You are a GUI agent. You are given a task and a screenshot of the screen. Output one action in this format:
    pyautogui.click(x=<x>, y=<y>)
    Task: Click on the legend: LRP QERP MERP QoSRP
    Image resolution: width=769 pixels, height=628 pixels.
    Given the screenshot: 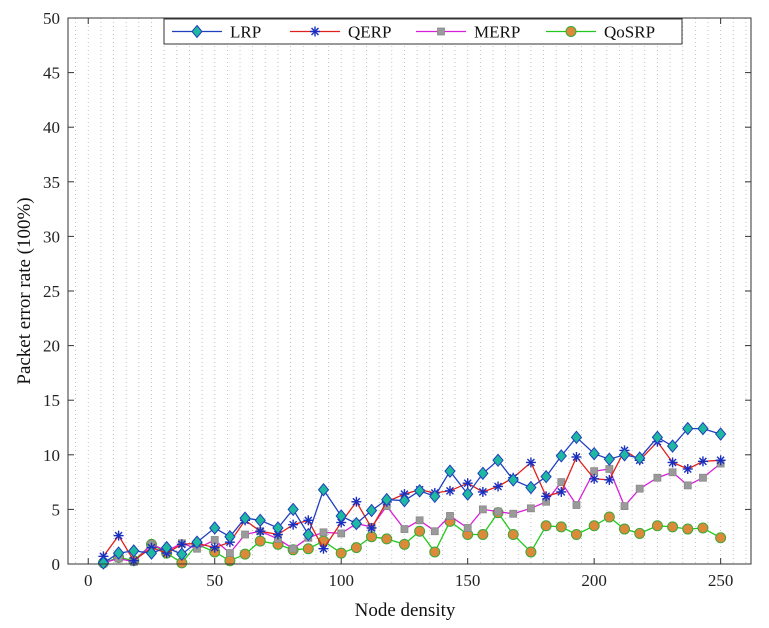 What is the action you would take?
    pyautogui.click(x=423, y=31)
    